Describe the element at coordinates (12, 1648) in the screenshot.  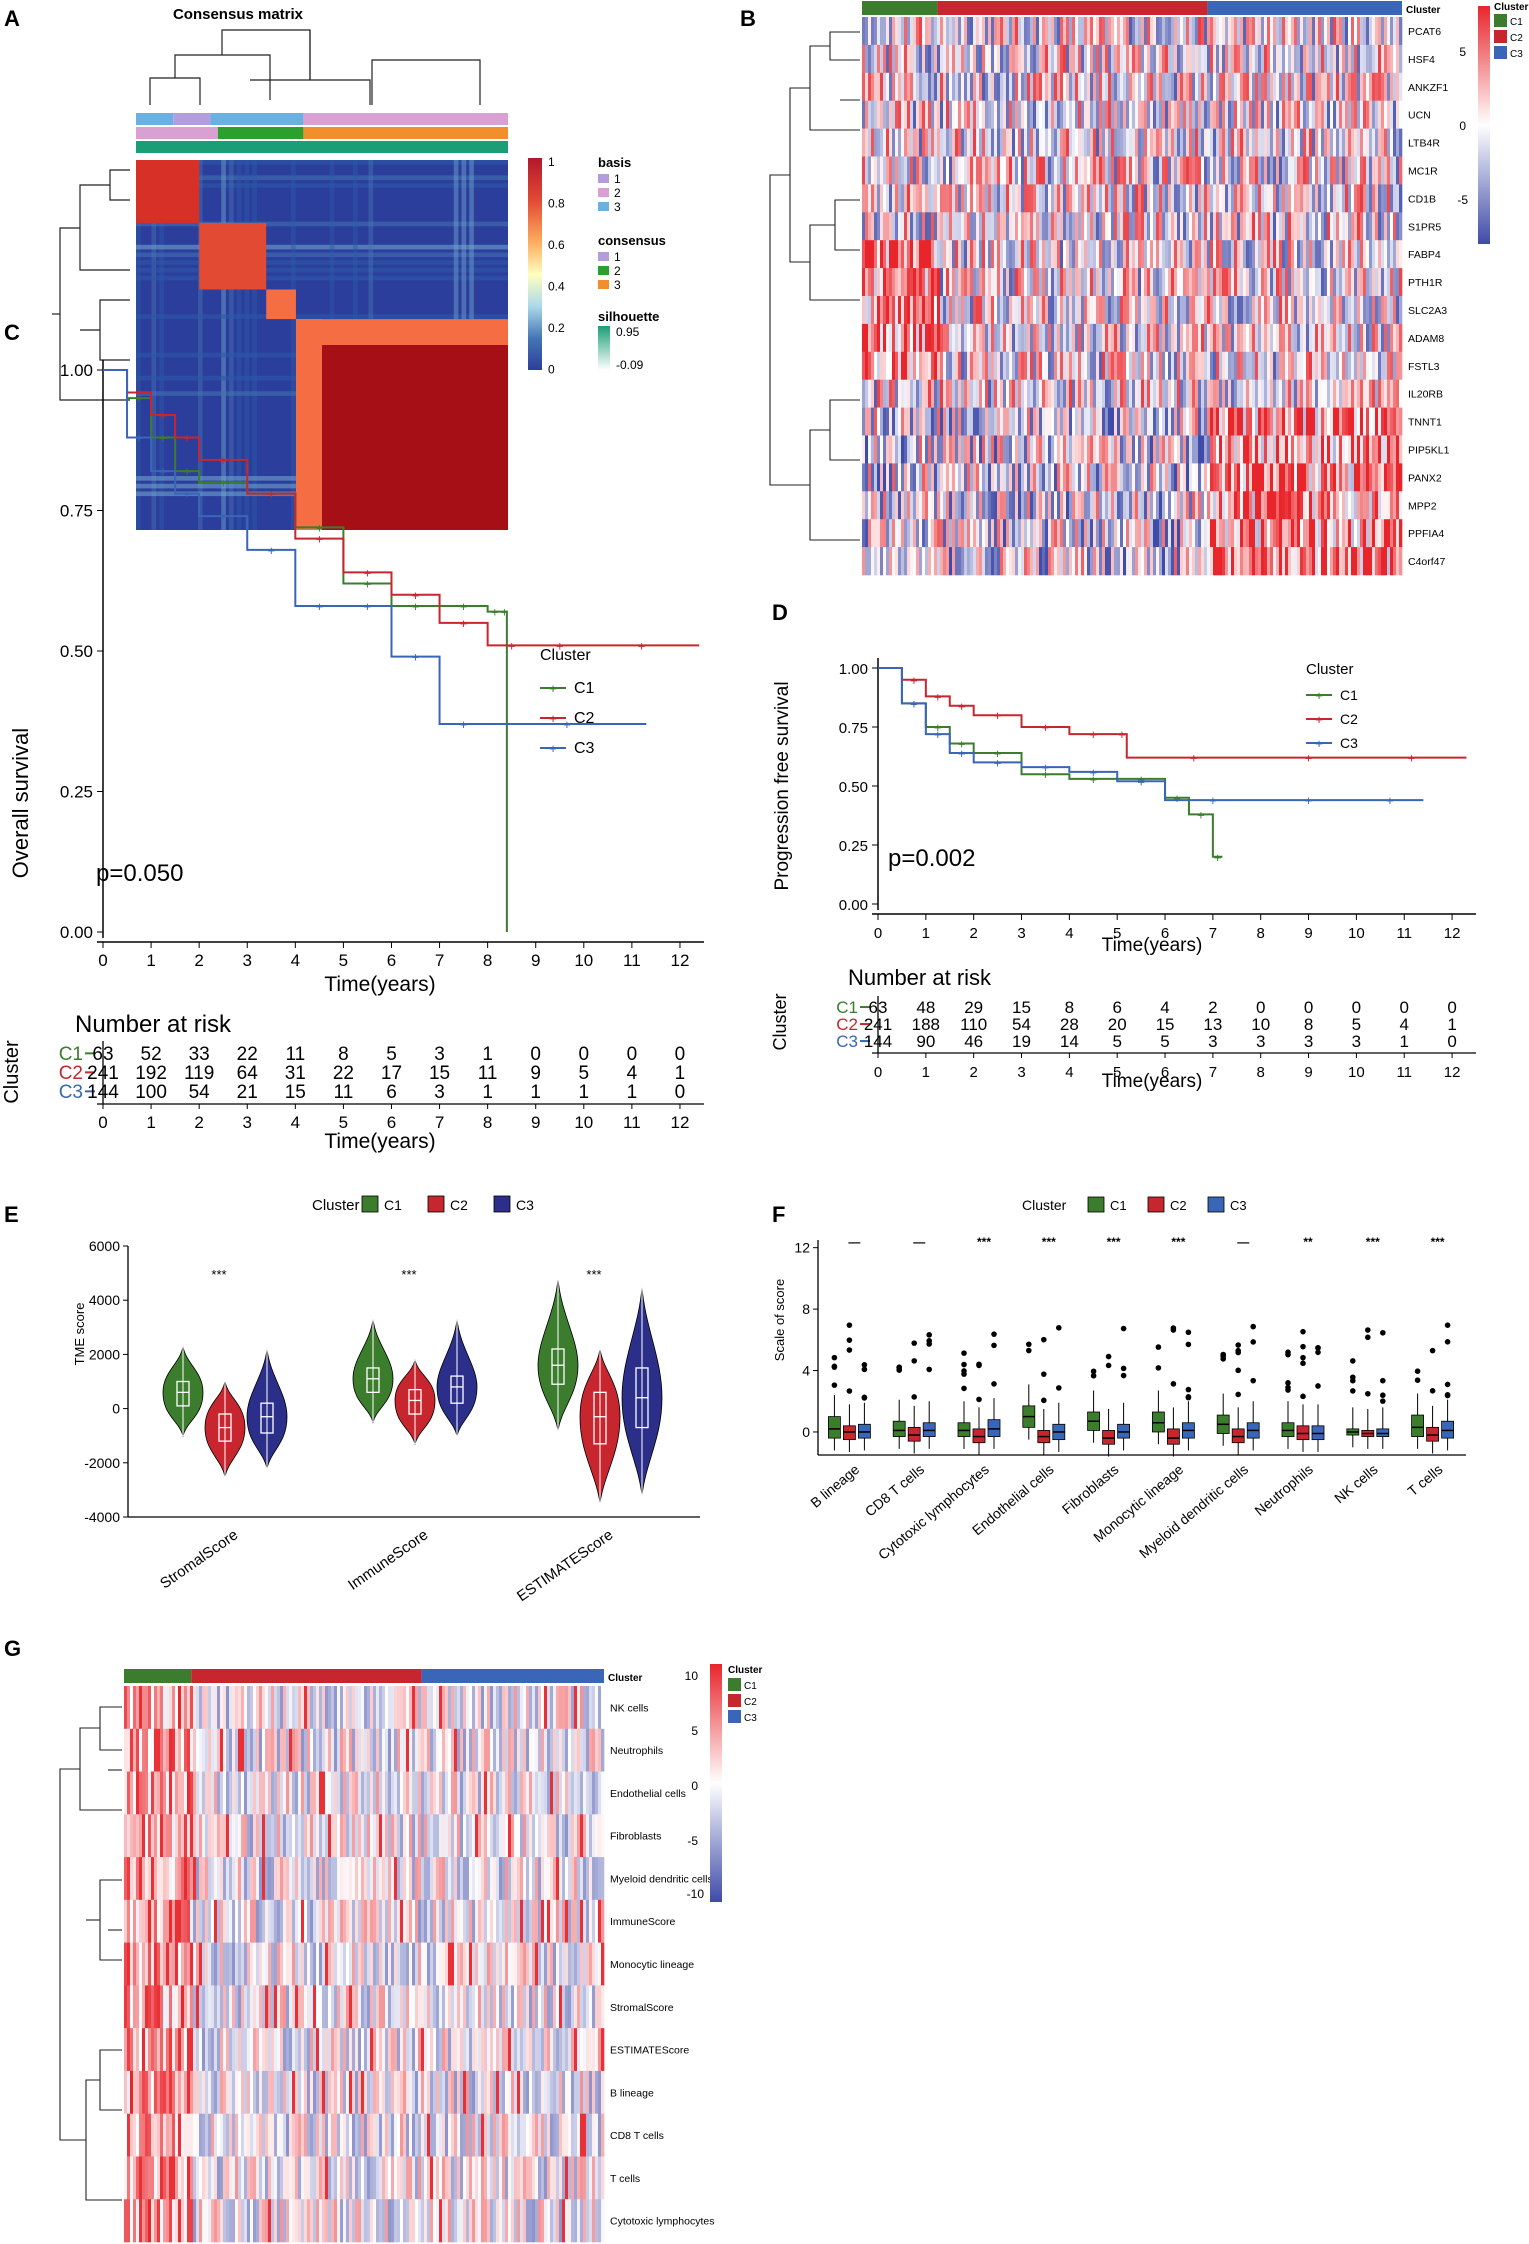
I see `panel-letter-g: G` at that location.